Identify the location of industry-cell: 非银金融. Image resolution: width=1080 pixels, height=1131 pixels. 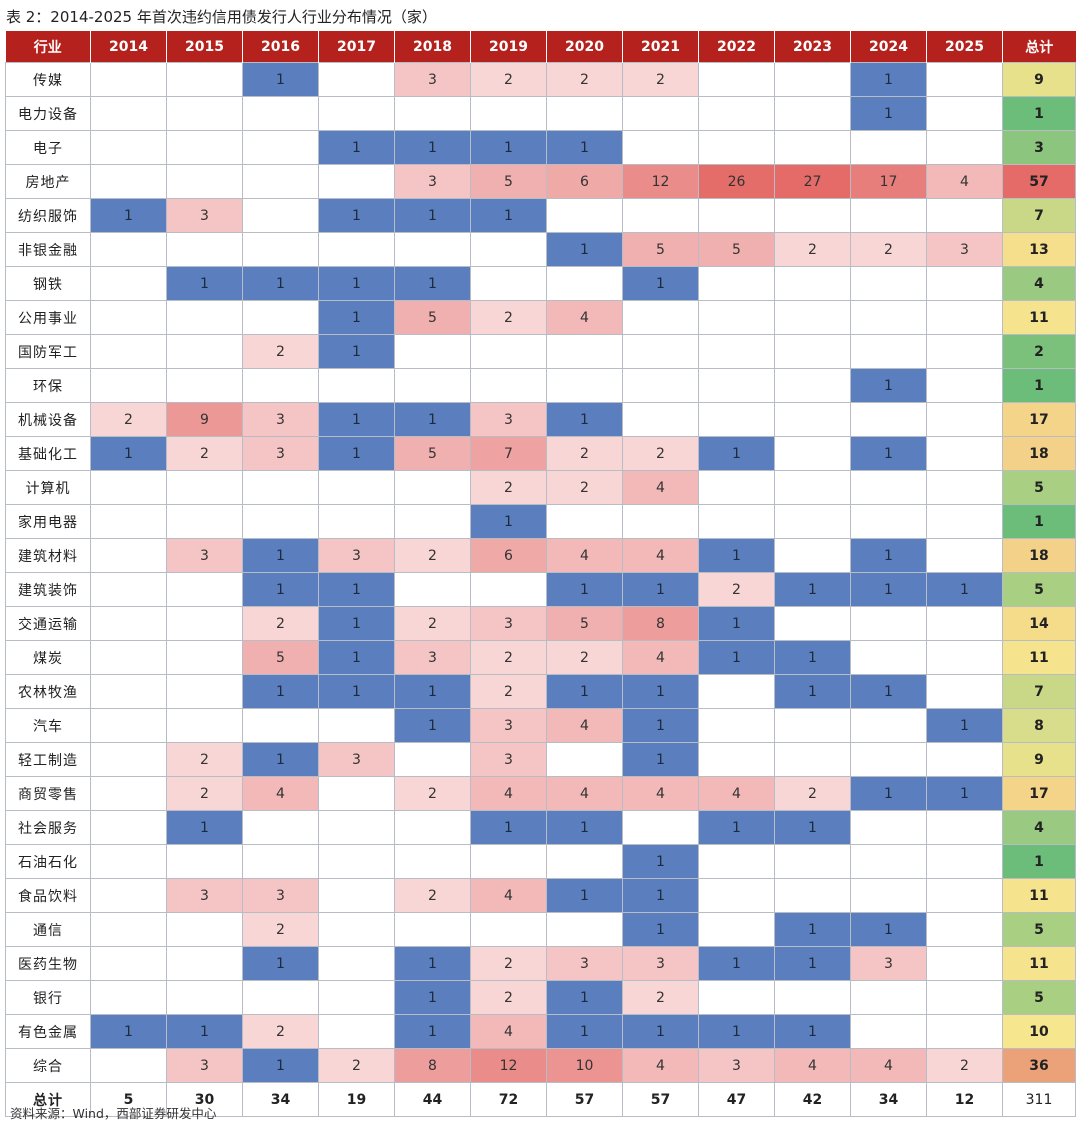
(48, 249).